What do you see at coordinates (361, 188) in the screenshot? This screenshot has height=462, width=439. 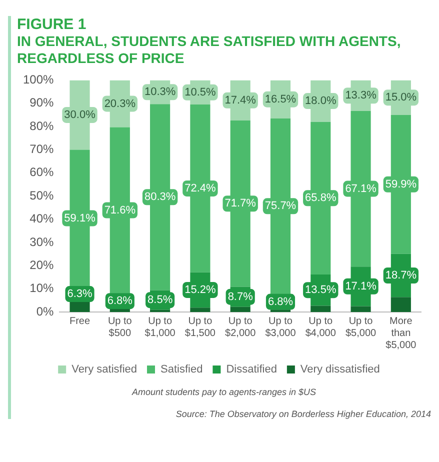 I see `data-label: 67.1%` at bounding box center [361, 188].